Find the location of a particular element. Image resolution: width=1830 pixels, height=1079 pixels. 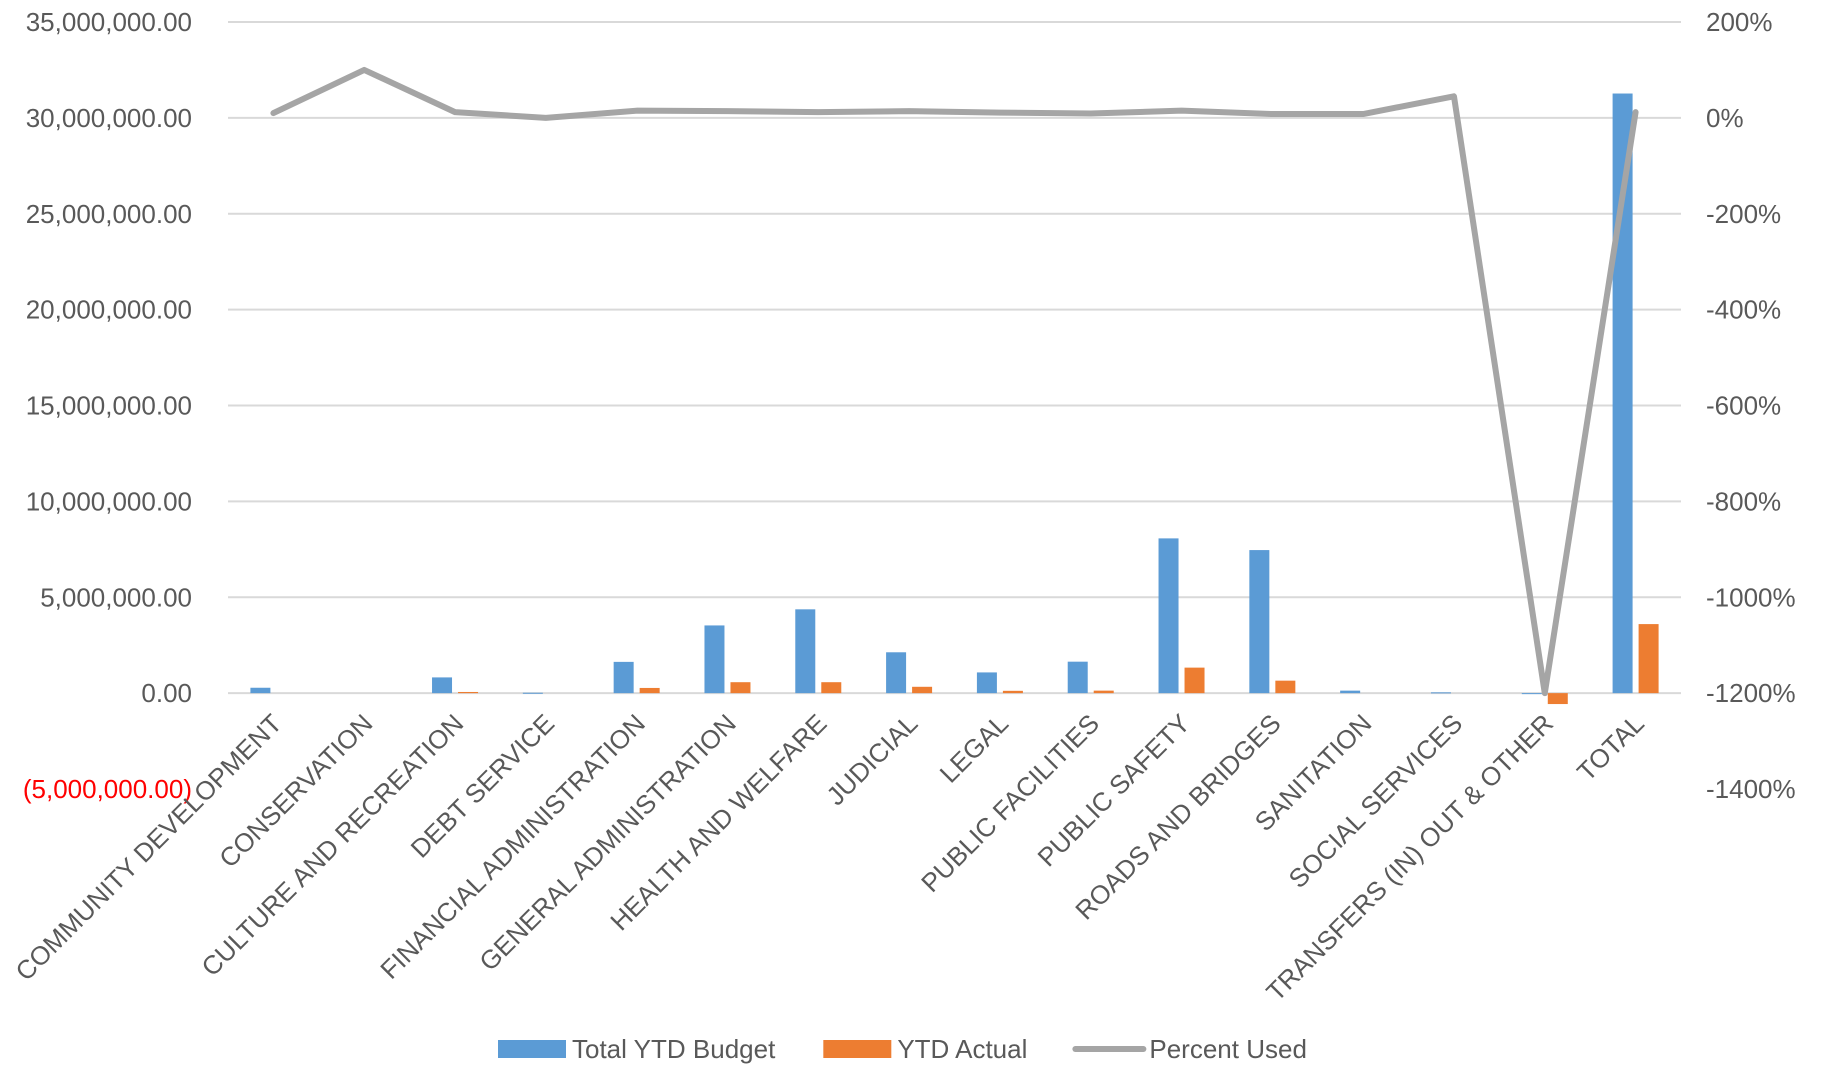

y-right-tick-label: 200% is located at coordinates (1739, 22).